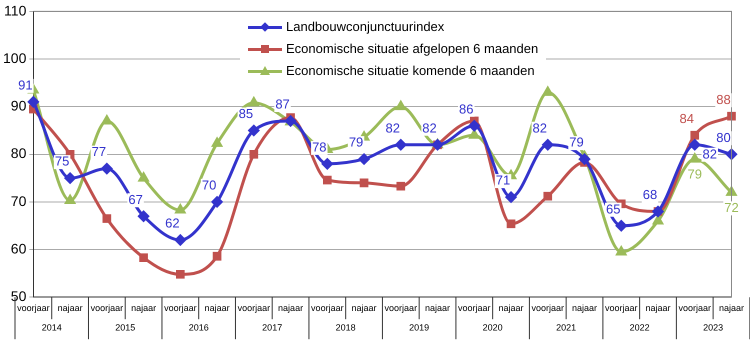 The height and width of the screenshot is (342, 750). Describe the element at coordinates (650, 194) in the screenshot. I see `data-label: 68` at that location.